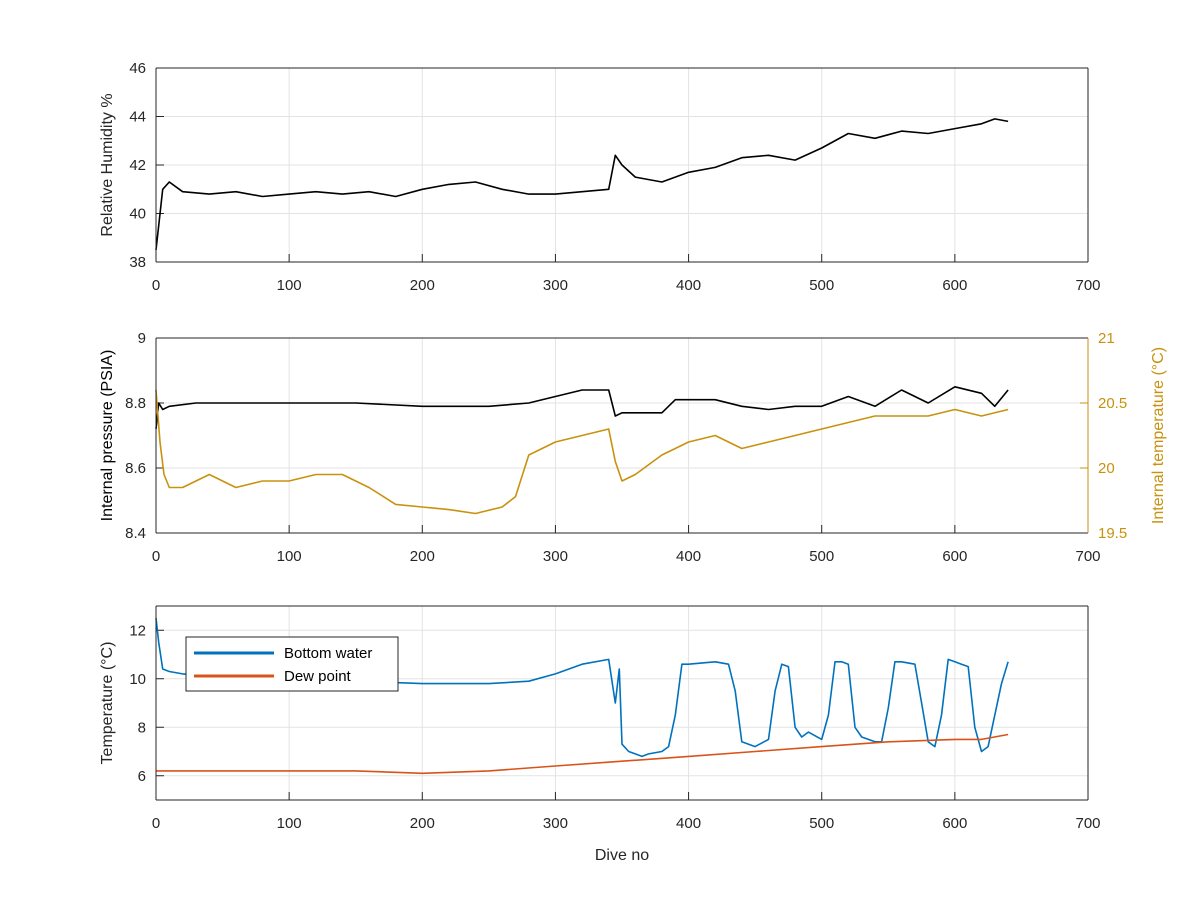 The width and height of the screenshot is (1200, 900). Describe the element at coordinates (1112, 533) in the screenshot. I see `y-right-tick-label: 19.5` at that location.